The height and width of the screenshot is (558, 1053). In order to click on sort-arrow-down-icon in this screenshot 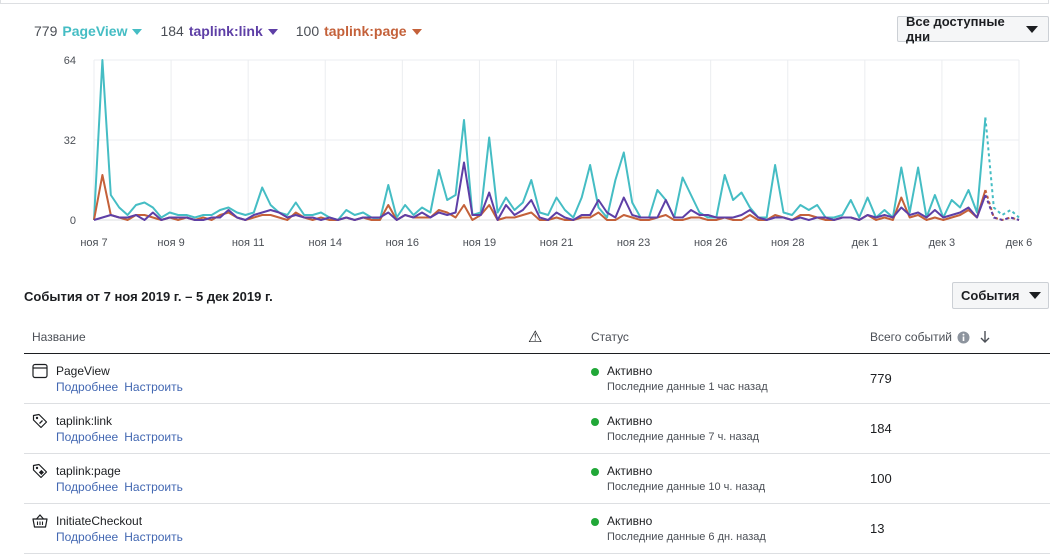, I will do `click(985, 337)`.